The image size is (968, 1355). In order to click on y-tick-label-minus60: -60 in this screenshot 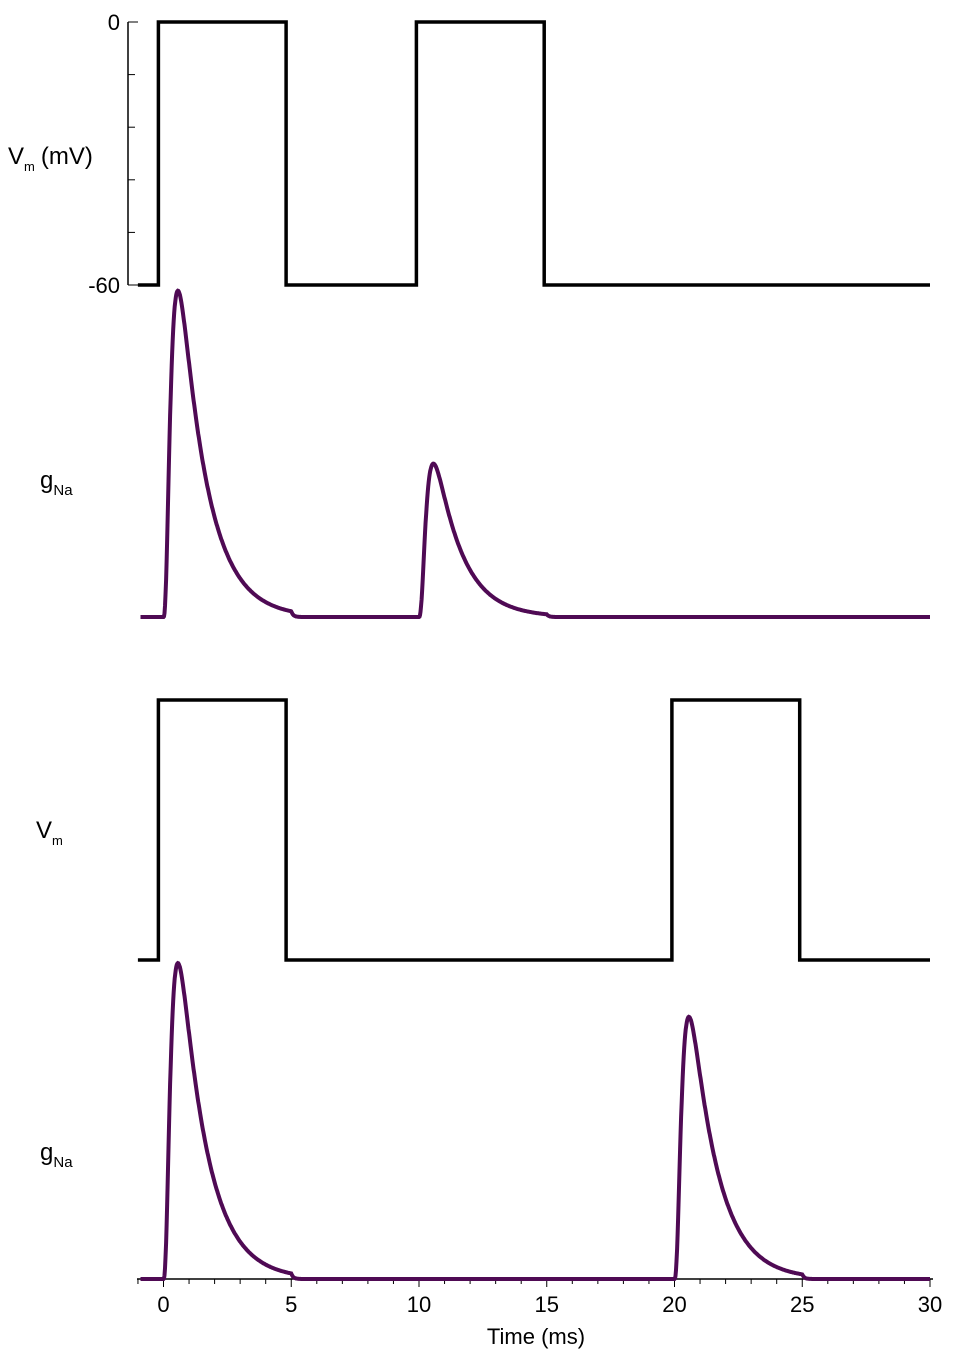, I will do `click(104, 285)`.